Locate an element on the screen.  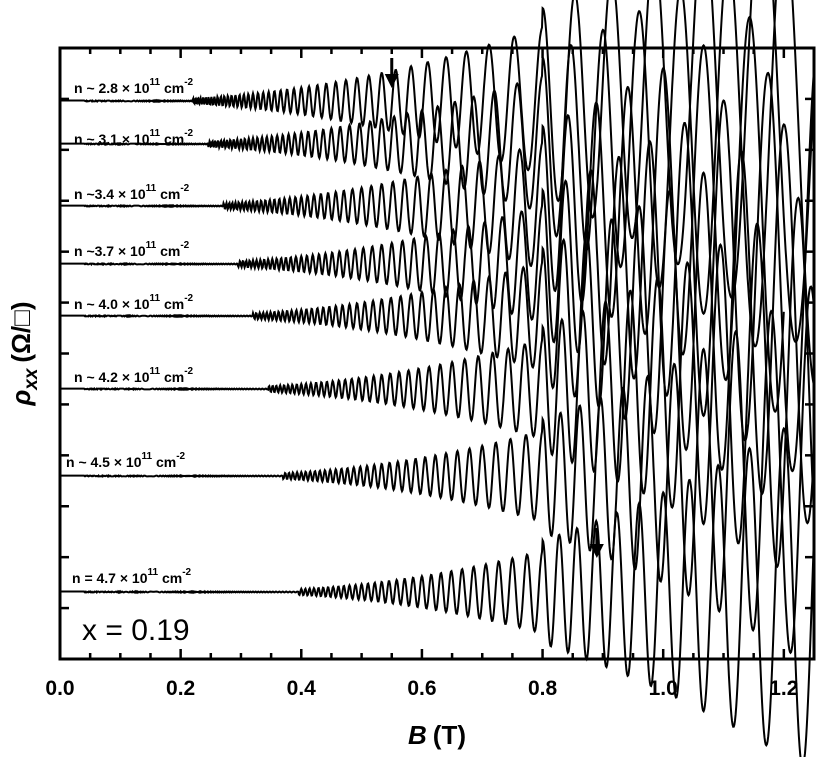
y-axis-title: ρxx (Ω/□) is located at coordinates (24, 354).